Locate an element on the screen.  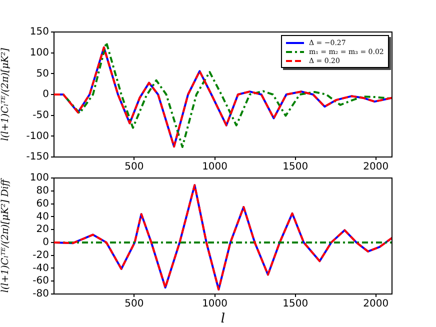
y-tick-label: 150 is located at coordinates (39, 32).